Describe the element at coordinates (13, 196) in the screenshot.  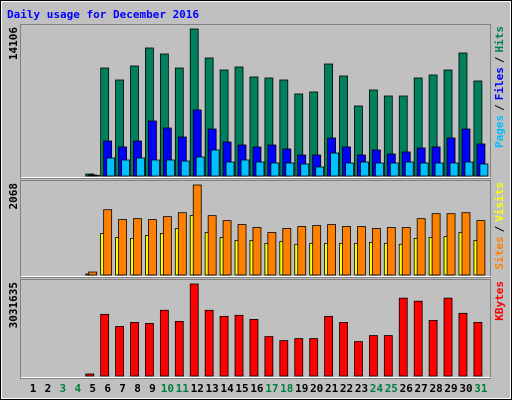
I see `y-tick-label: 2068` at that location.